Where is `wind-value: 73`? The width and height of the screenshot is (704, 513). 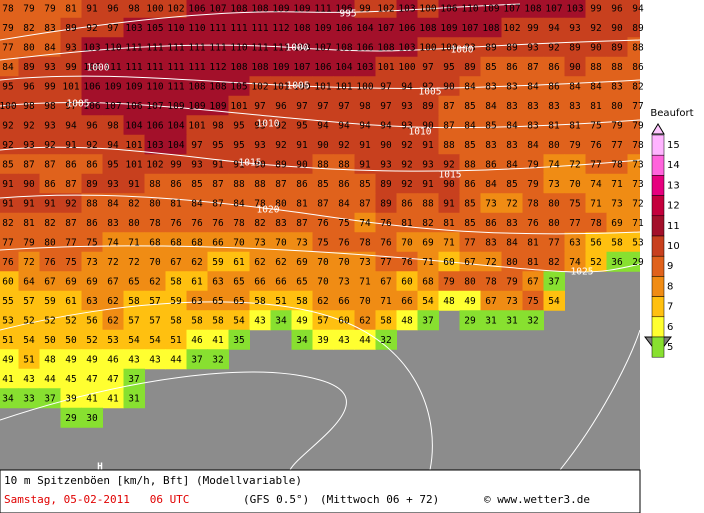
wind-value: 73 is located at coordinates (364, 262).